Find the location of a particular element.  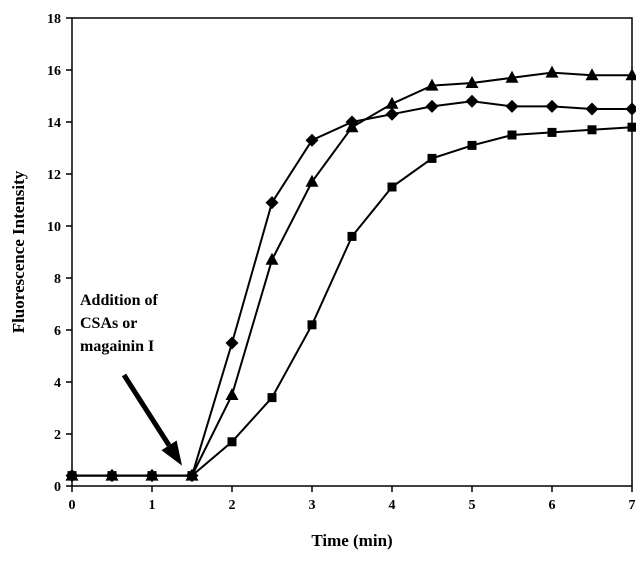

y-tick-label: 8 is located at coordinates (57, 279).